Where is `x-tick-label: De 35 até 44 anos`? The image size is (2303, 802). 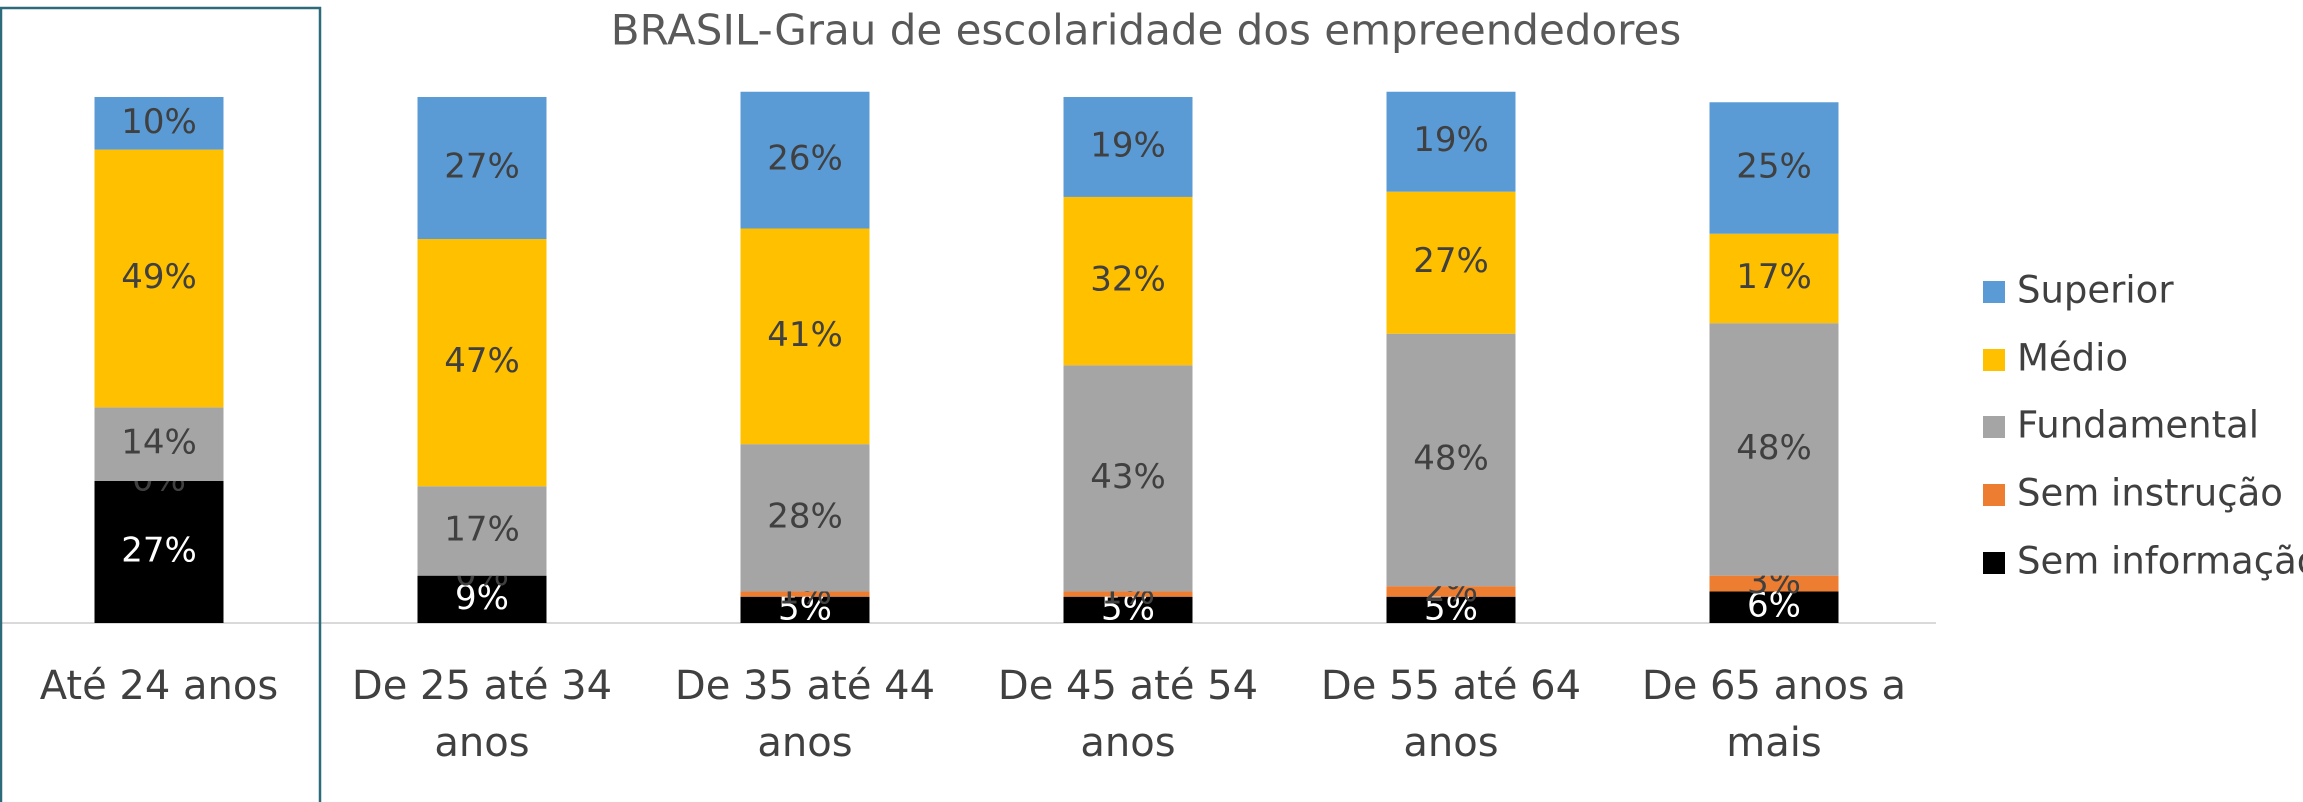
x-tick-label: De 35 até 44 anos is located at coordinates (805, 714).